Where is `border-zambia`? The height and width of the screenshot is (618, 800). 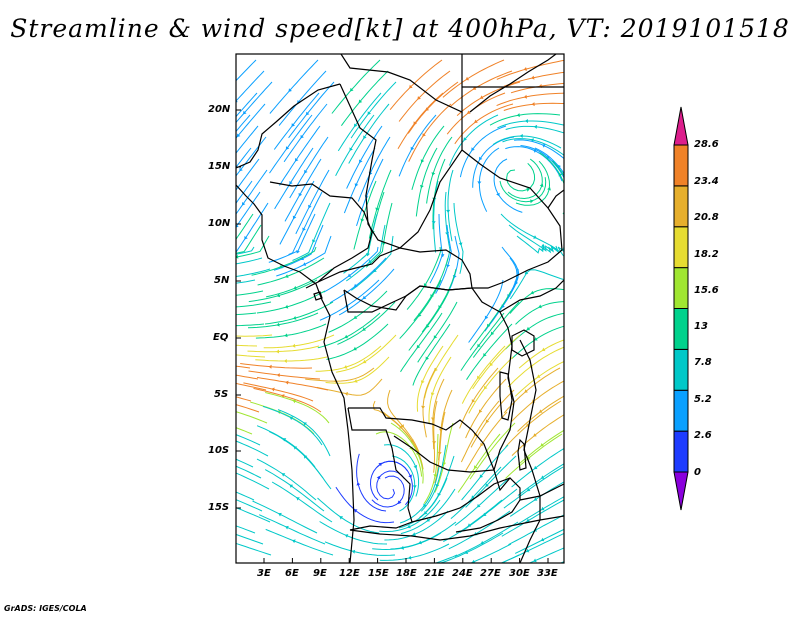
border-zambia is located at coordinates (466, 505).